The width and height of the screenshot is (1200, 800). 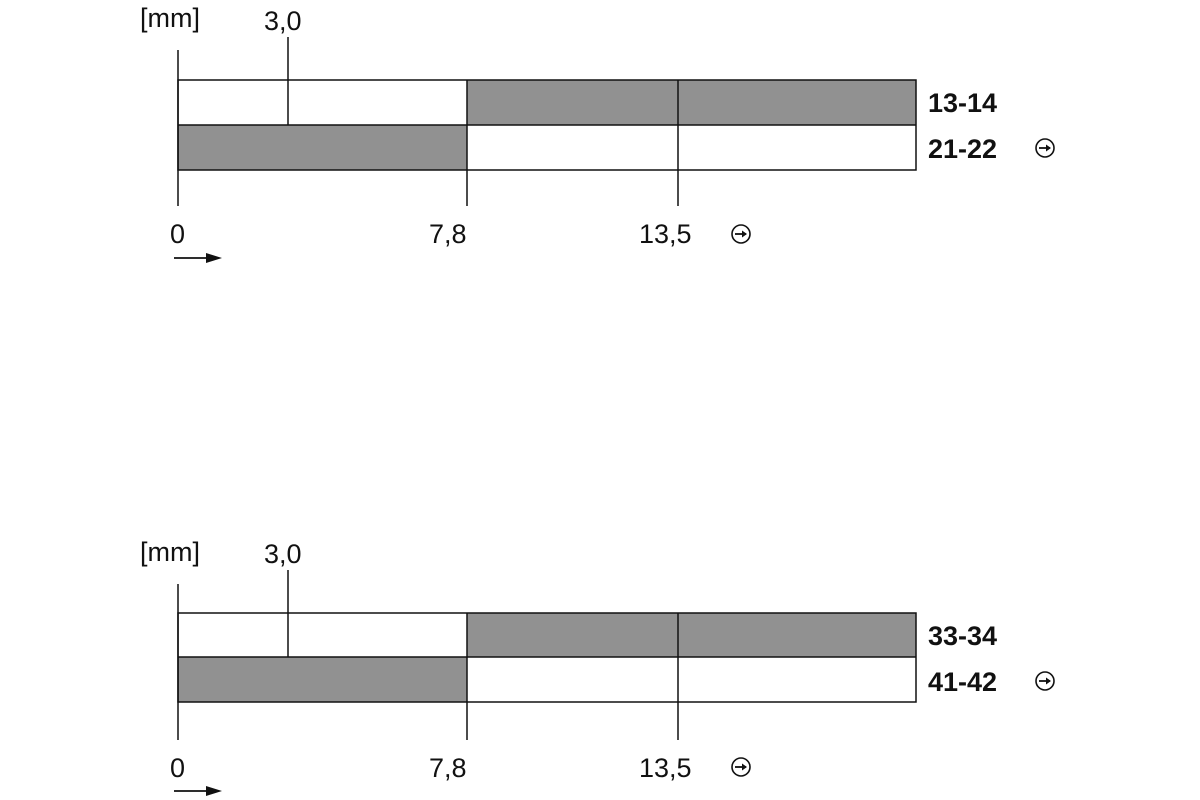 What do you see at coordinates (962, 149) in the screenshot?
I see `contact-label: 21-22` at bounding box center [962, 149].